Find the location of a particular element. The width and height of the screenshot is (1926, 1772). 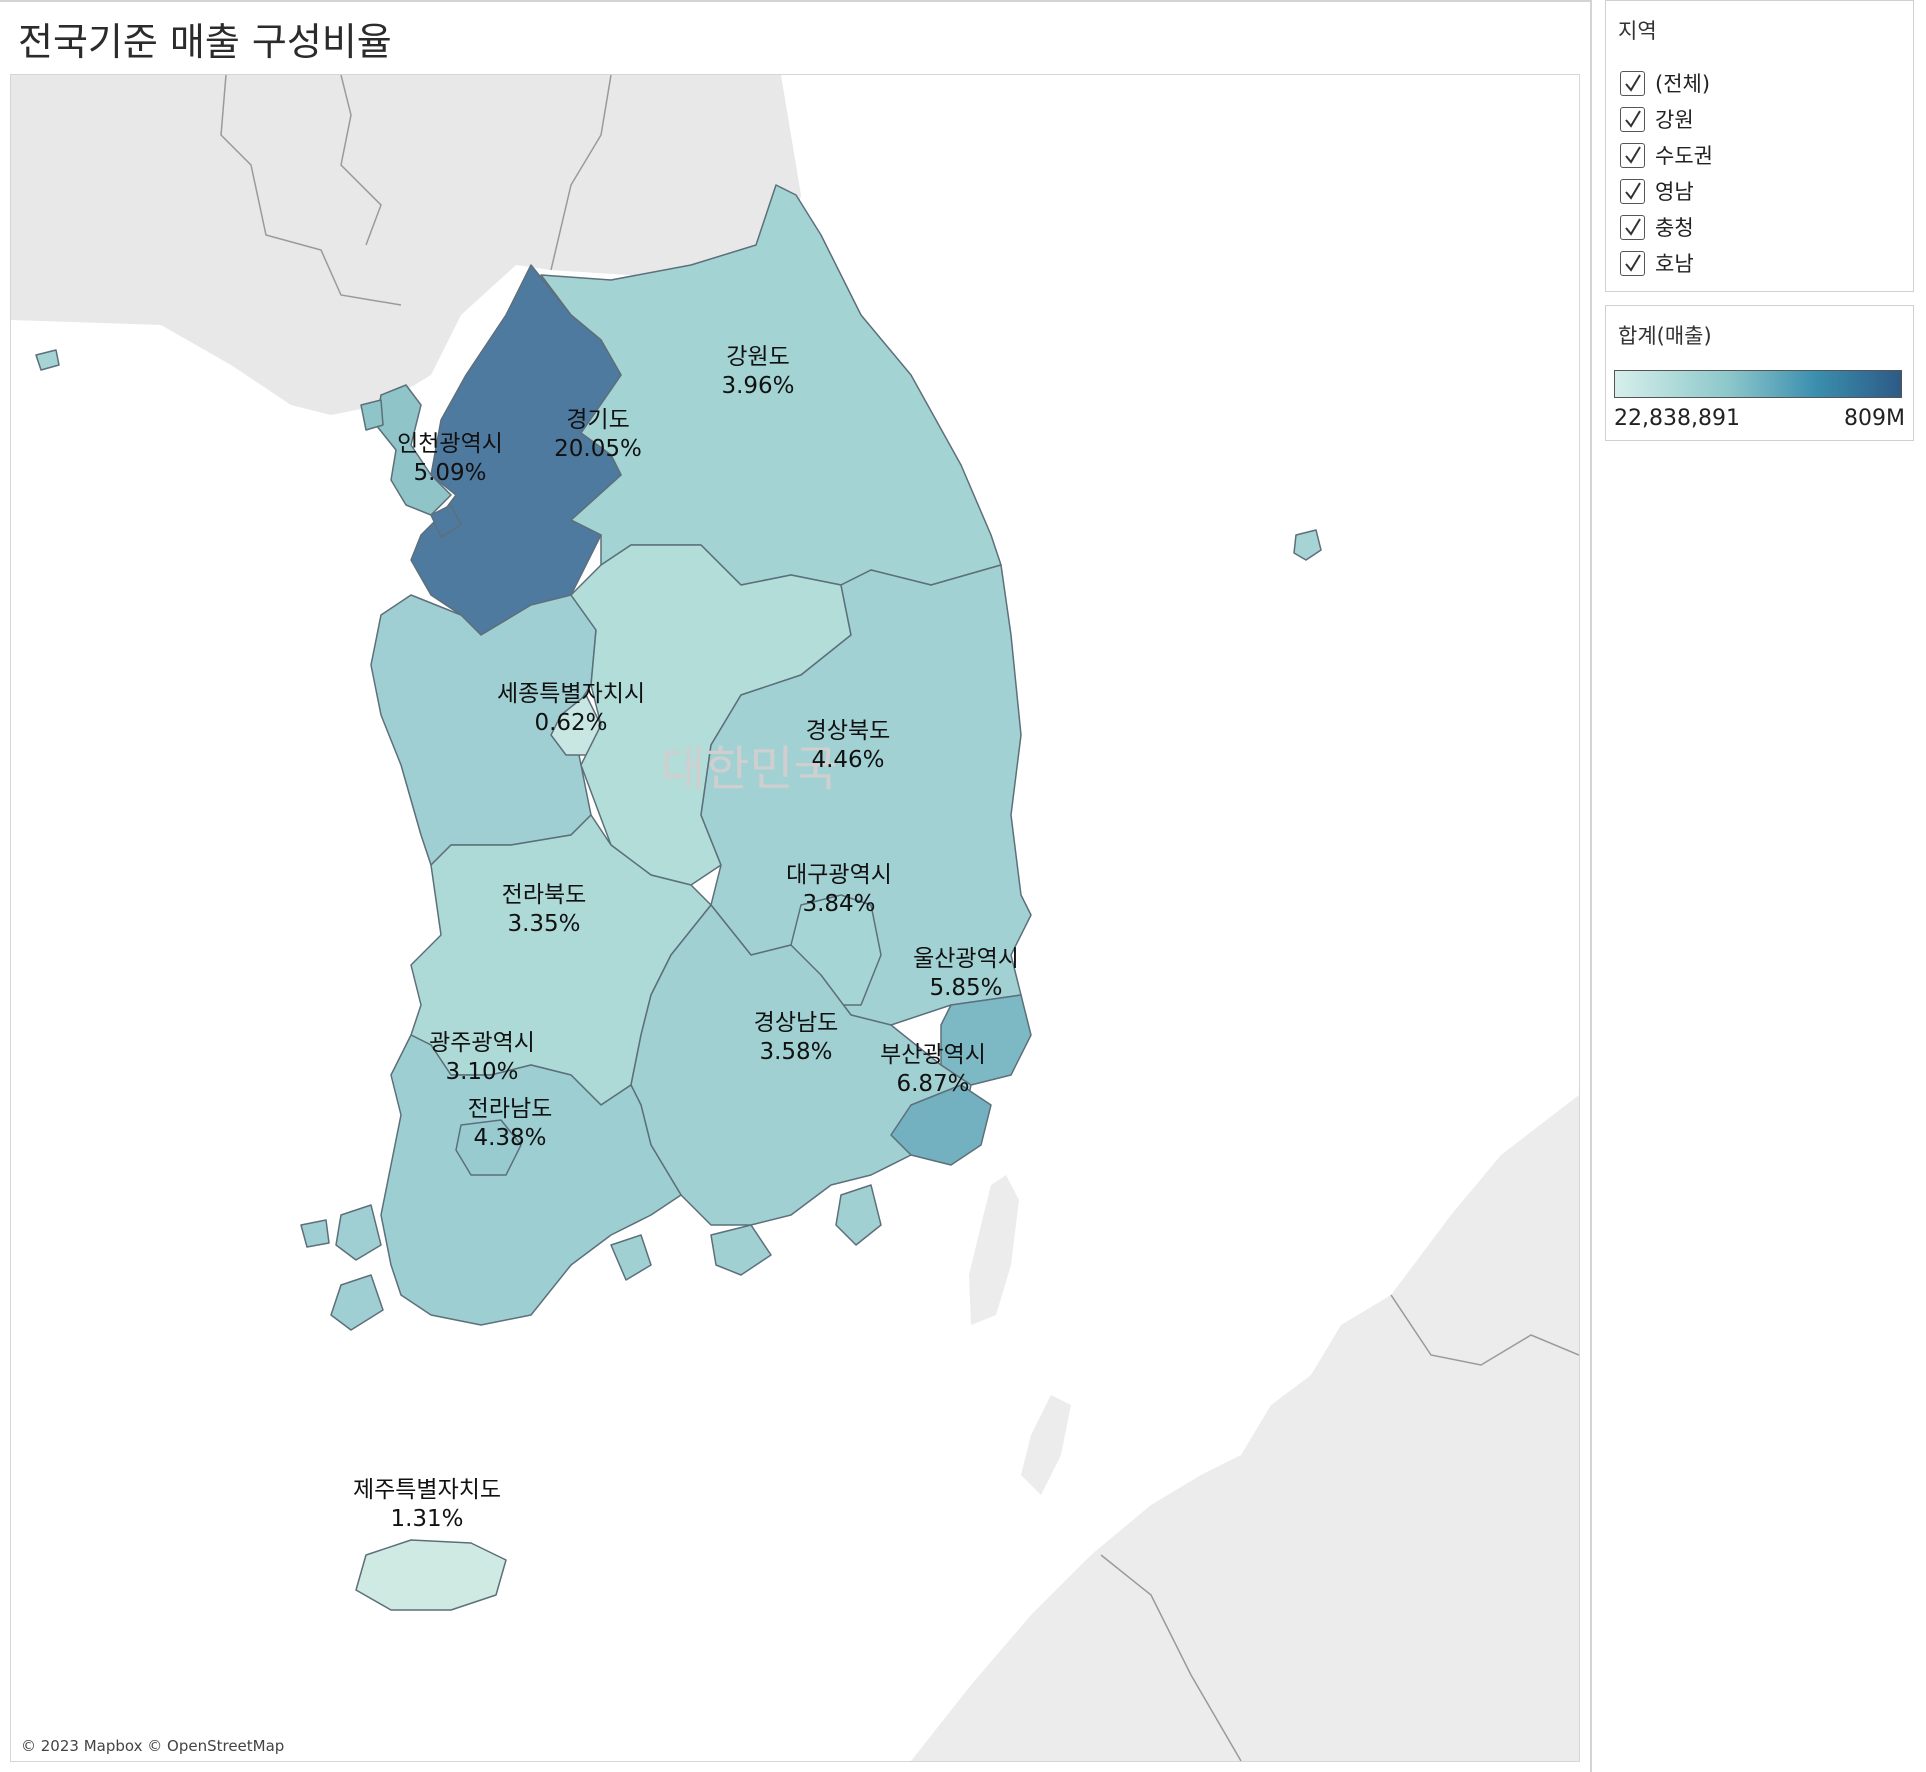

filter-label: 영남 is located at coordinates (1674, 192).